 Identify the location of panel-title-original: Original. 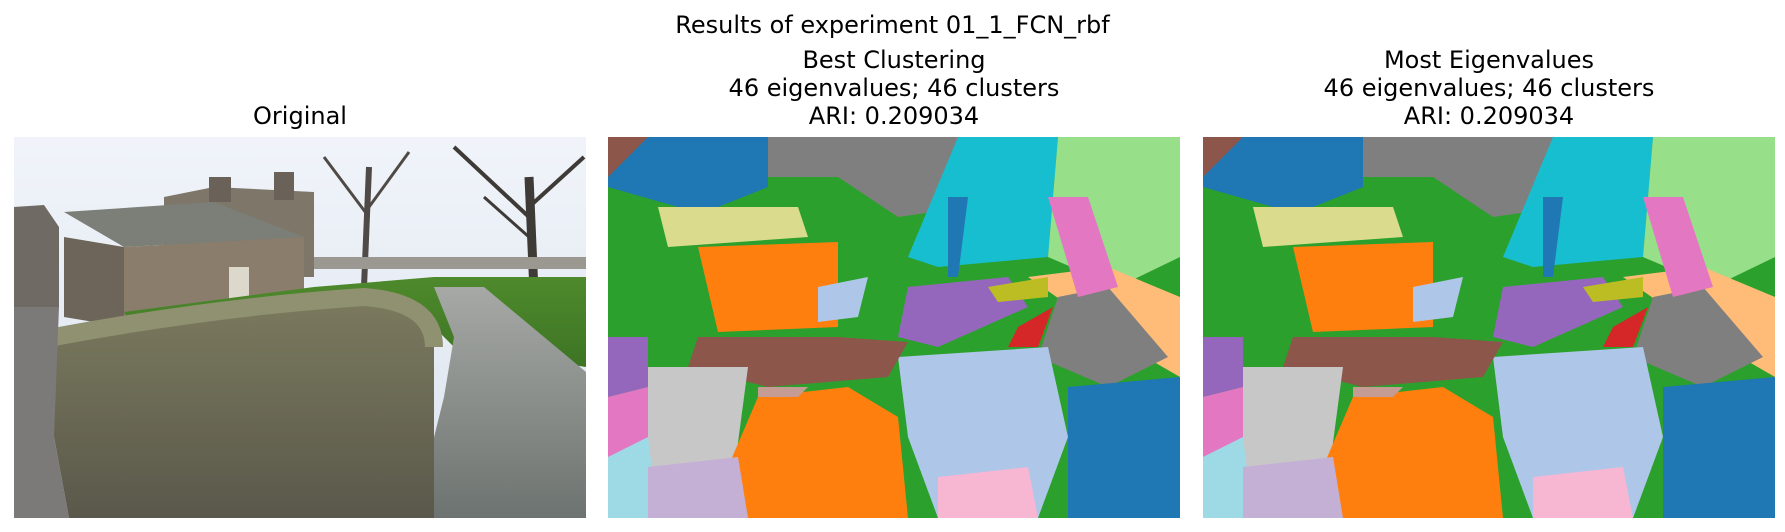
(300, 116).